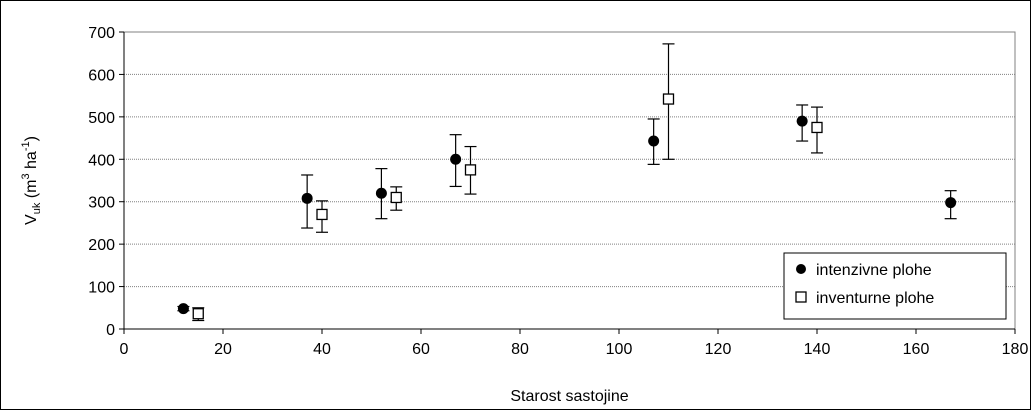  What do you see at coordinates (569, 396) in the screenshot?
I see `x-axis-title: Starost sastojine` at bounding box center [569, 396].